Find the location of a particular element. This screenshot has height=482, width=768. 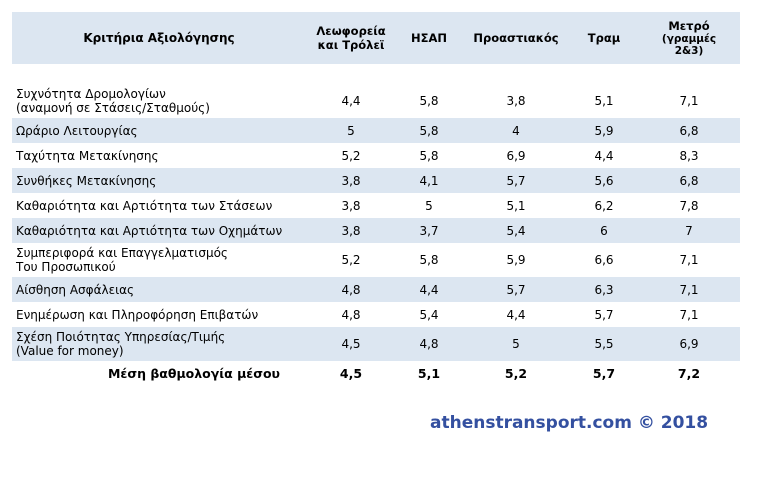

criterion-label: Καθαριότητα και Αρτιότητα των Στάσεων is located at coordinates (159, 205).